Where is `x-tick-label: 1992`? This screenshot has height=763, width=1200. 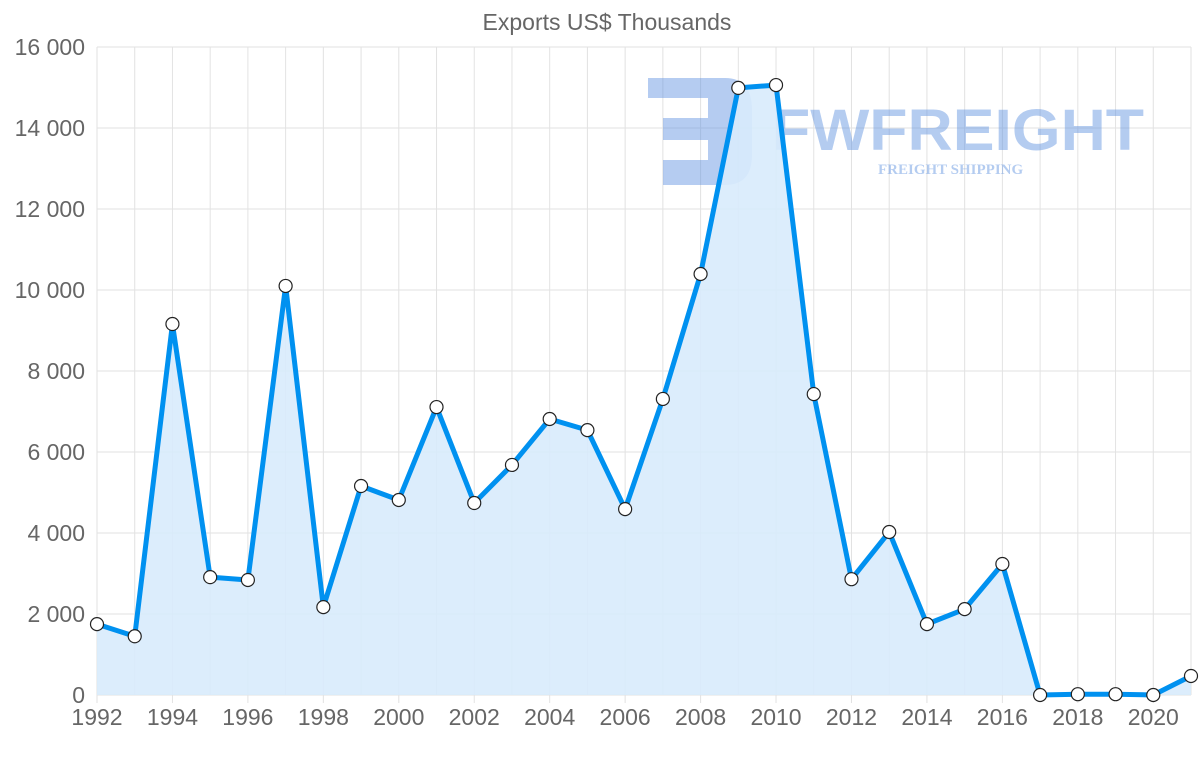 x-tick-label: 1992 is located at coordinates (96, 717).